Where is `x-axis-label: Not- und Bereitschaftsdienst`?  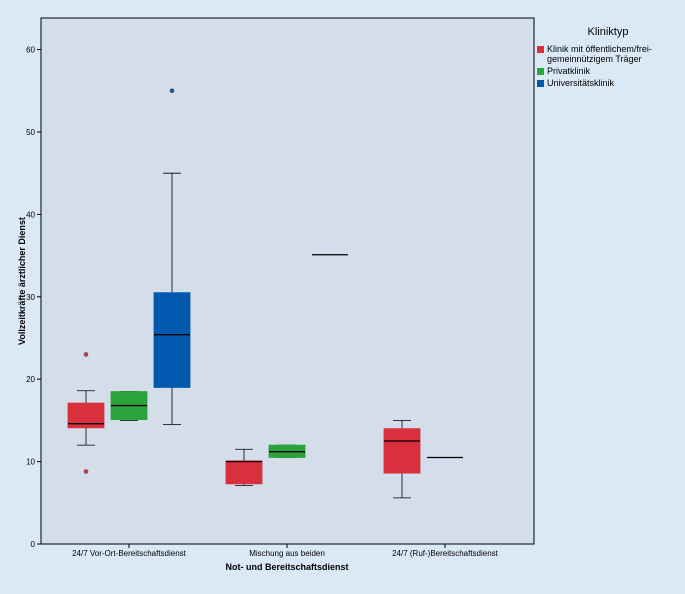 x-axis-label: Not- und Bereitschaftsdienst is located at coordinates (286, 567).